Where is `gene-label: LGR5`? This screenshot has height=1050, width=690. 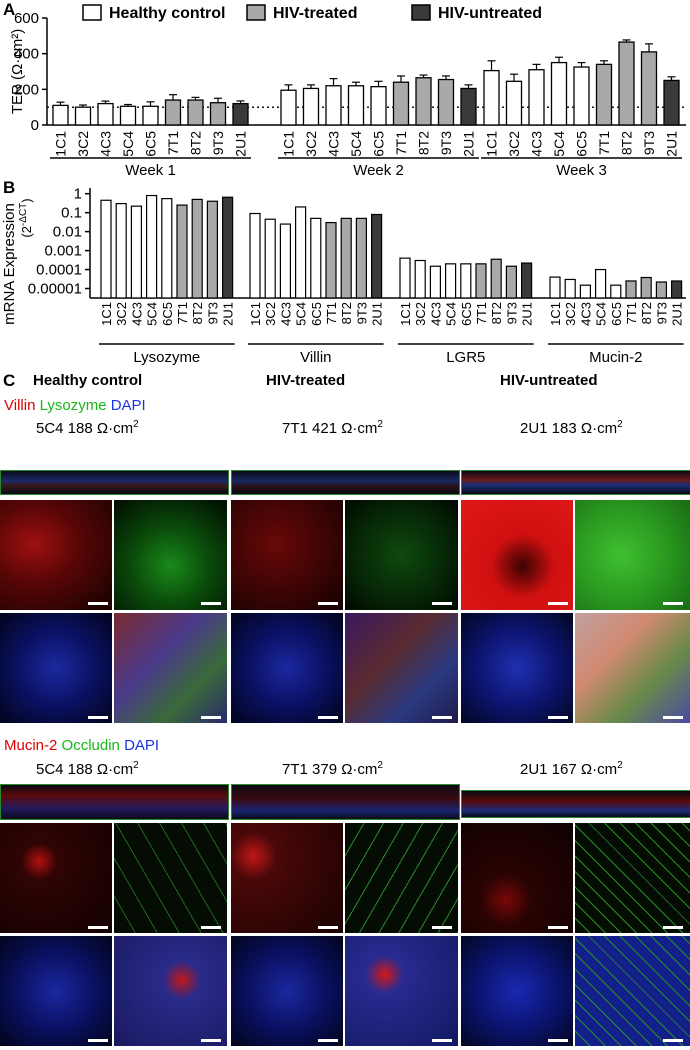
gene-label: LGR5 is located at coordinates (465, 357).